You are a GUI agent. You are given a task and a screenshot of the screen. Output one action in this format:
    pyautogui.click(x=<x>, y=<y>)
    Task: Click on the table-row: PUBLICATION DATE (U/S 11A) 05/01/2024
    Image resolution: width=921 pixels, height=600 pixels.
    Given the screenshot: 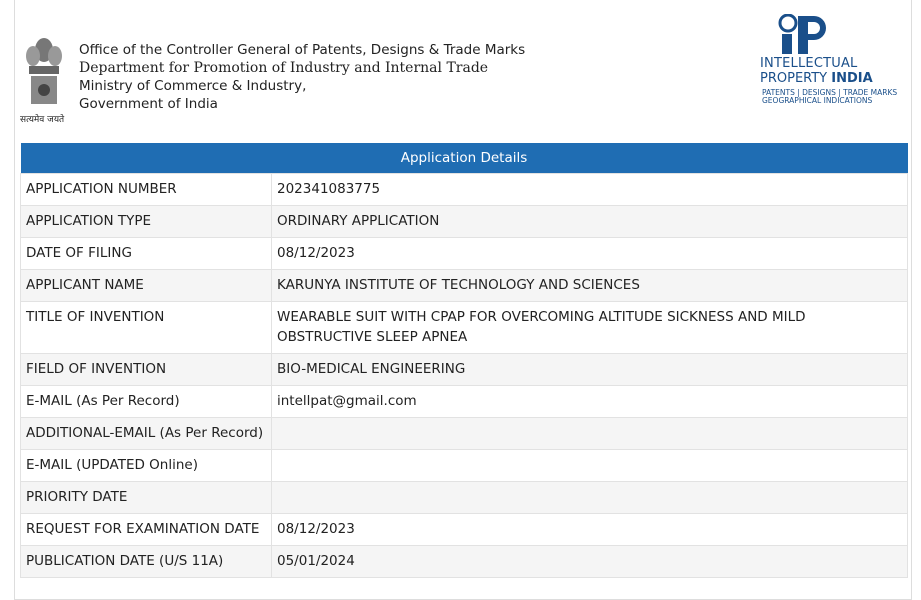 What is the action you would take?
    pyautogui.click(x=464, y=561)
    